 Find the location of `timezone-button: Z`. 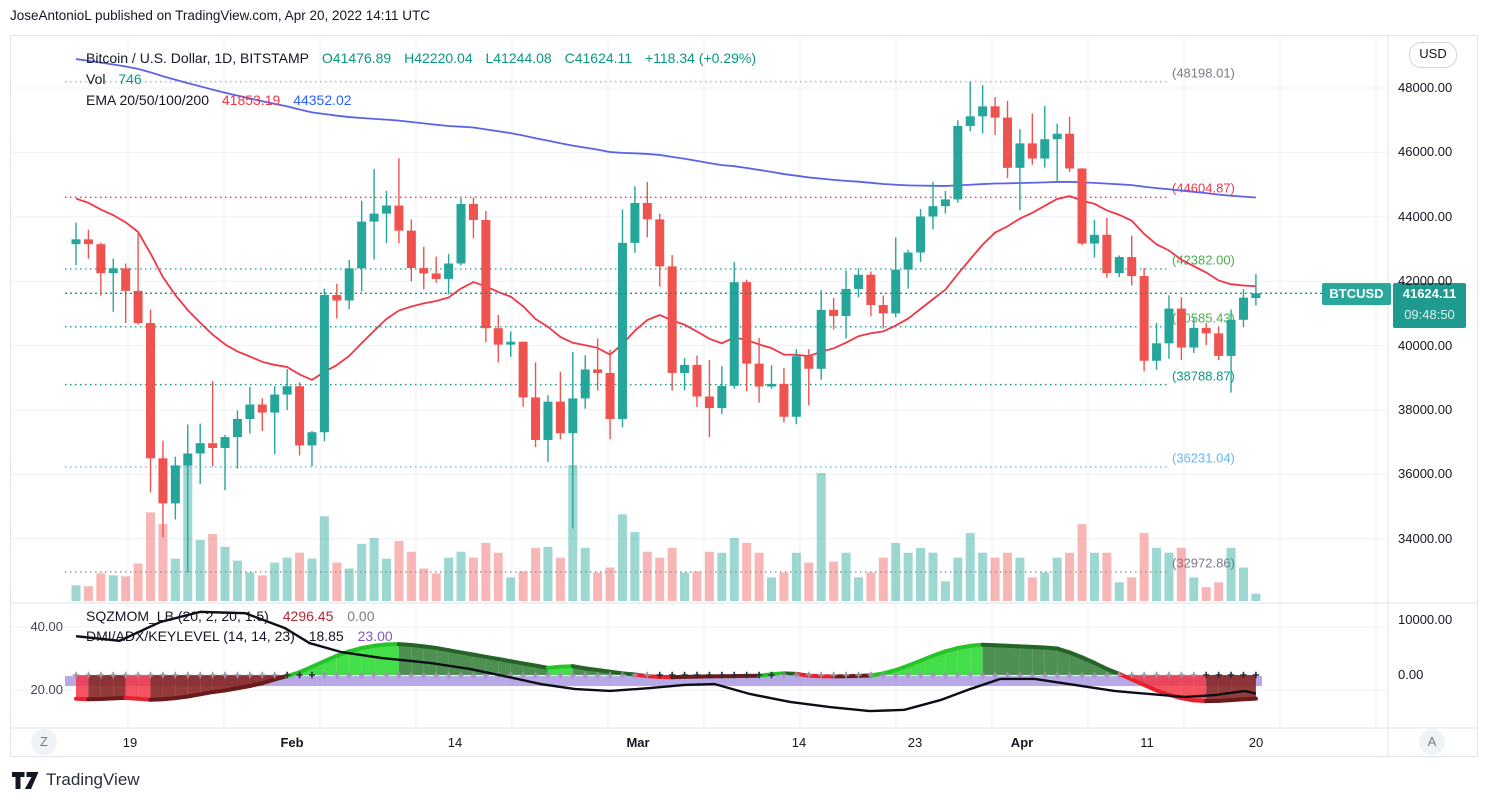

timezone-button: Z is located at coordinates (44, 742).